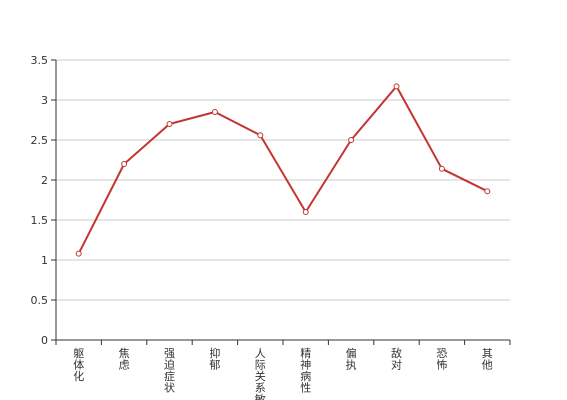  I want to click on x-tick-label: 焦虑, so click(124, 359).